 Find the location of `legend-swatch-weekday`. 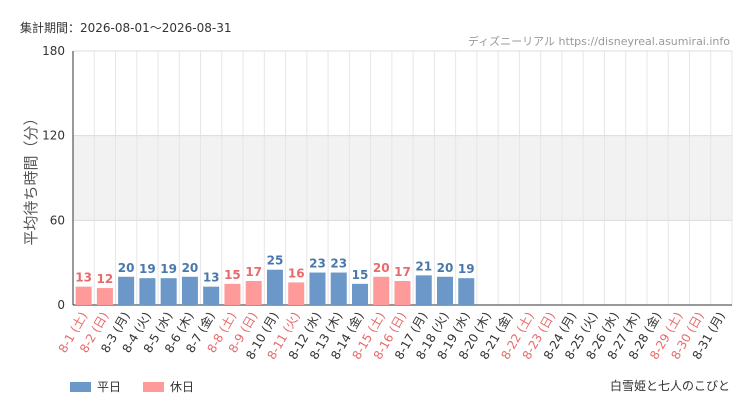

legend-swatch-weekday is located at coordinates (80, 386).